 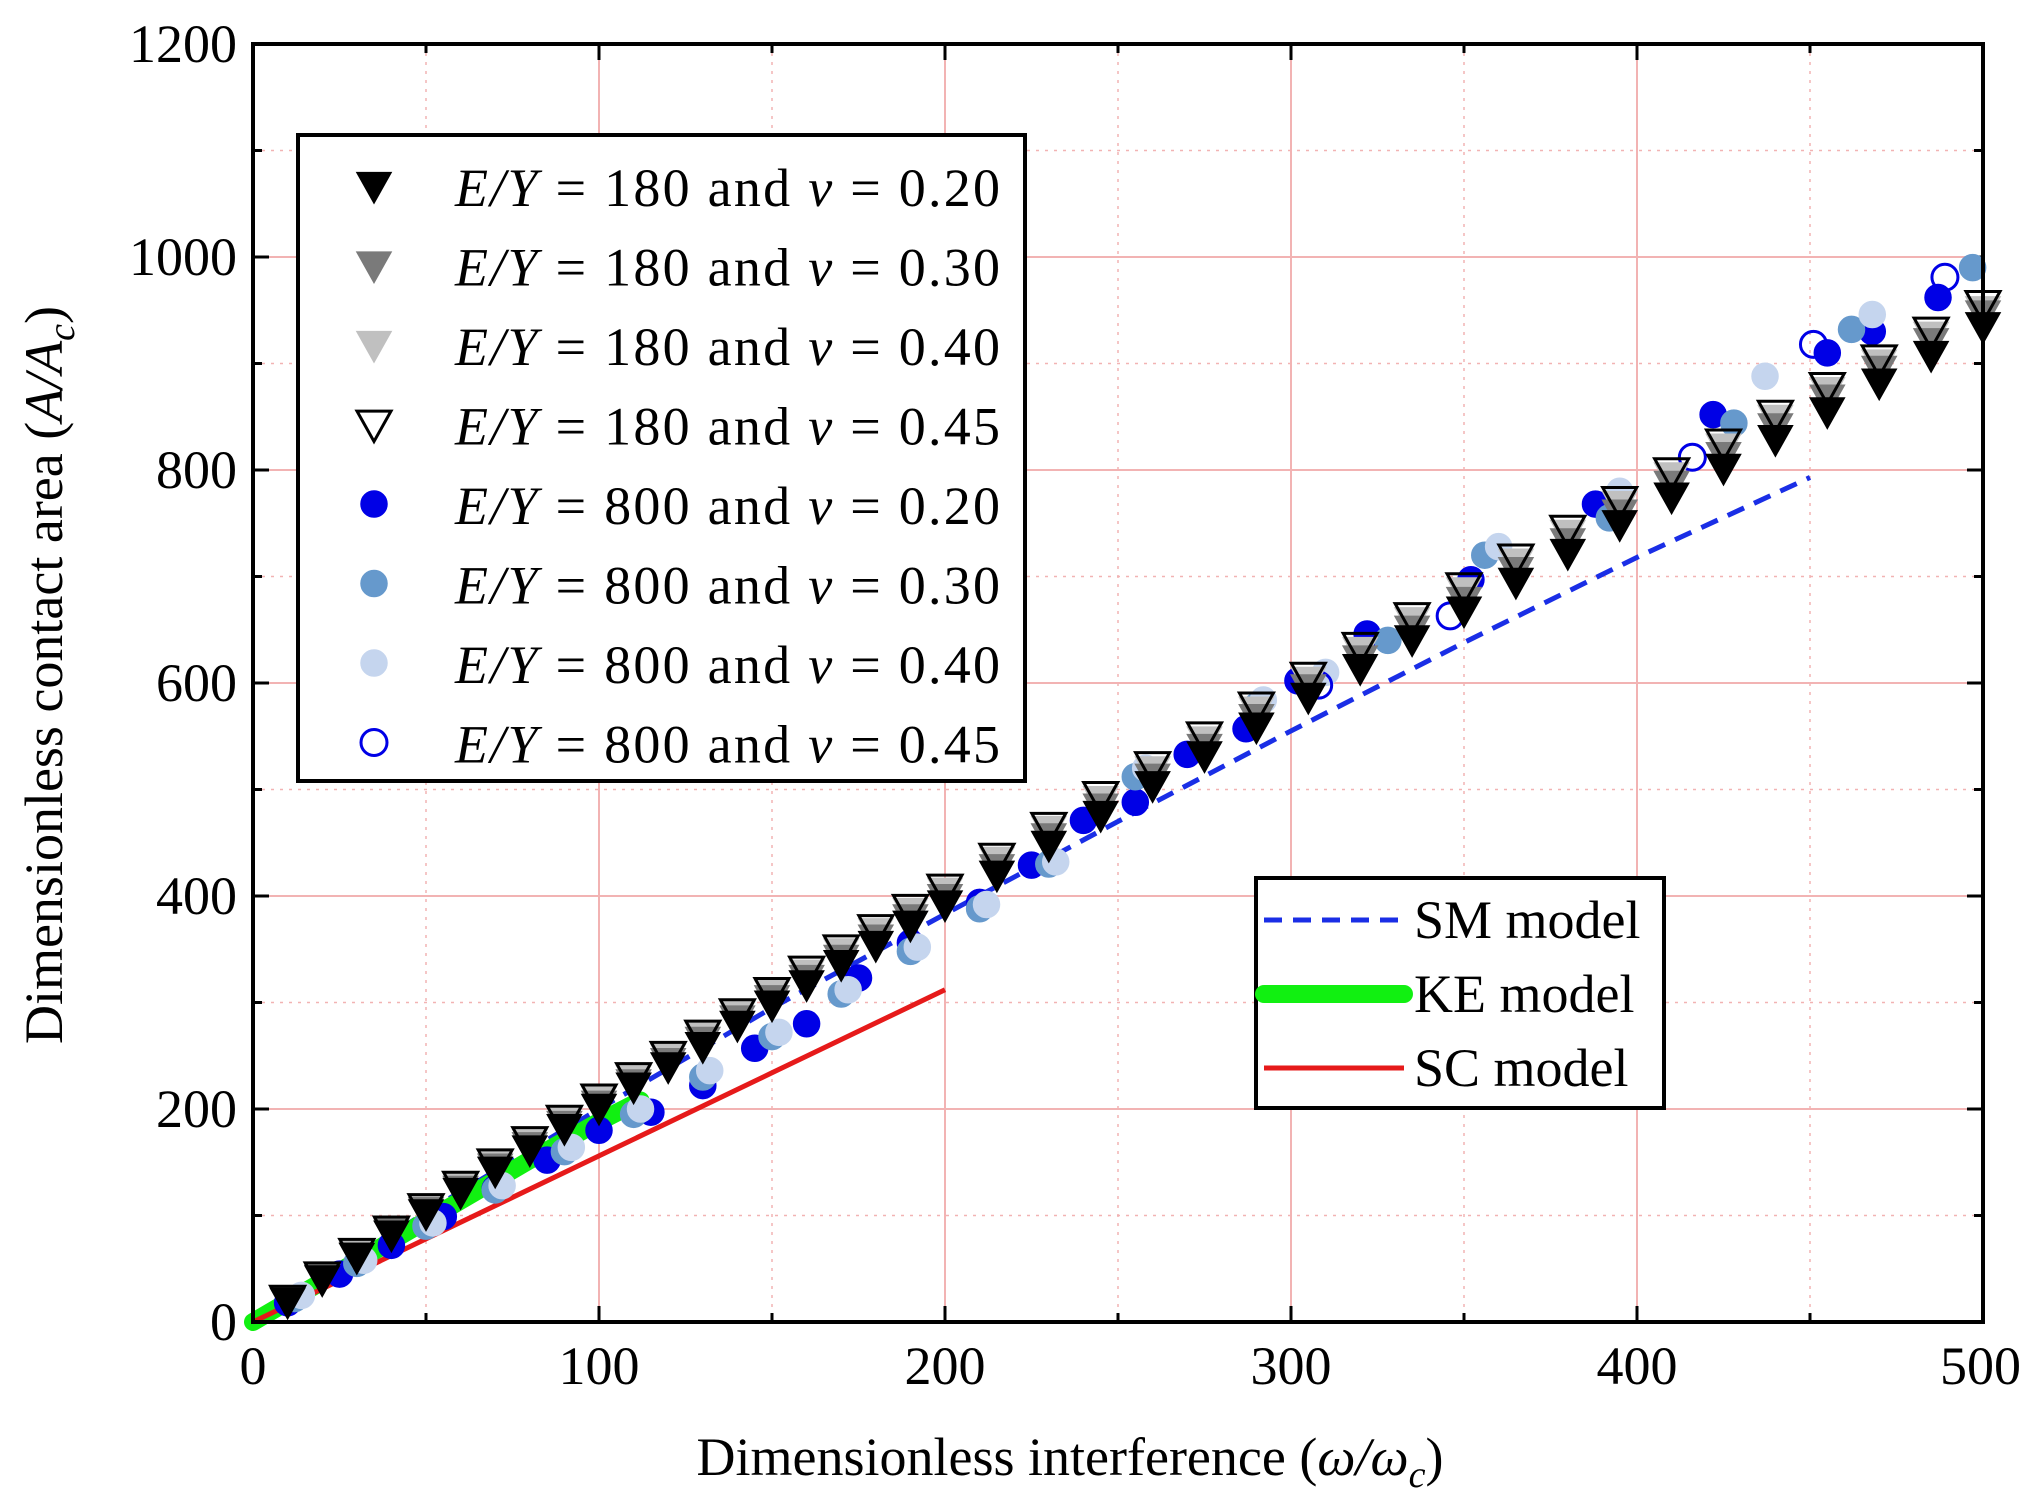 What do you see at coordinates (196, 470) in the screenshot?
I see `y-tick-label: 800` at bounding box center [196, 470].